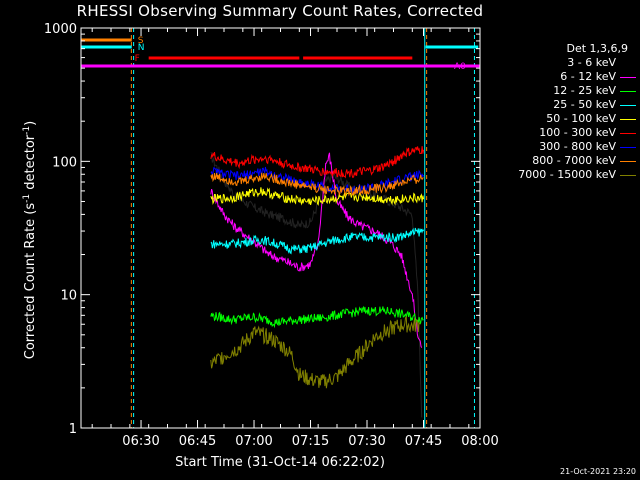  What do you see at coordinates (141, 41) in the screenshot?
I see `flag-label-s: S` at bounding box center [141, 41].